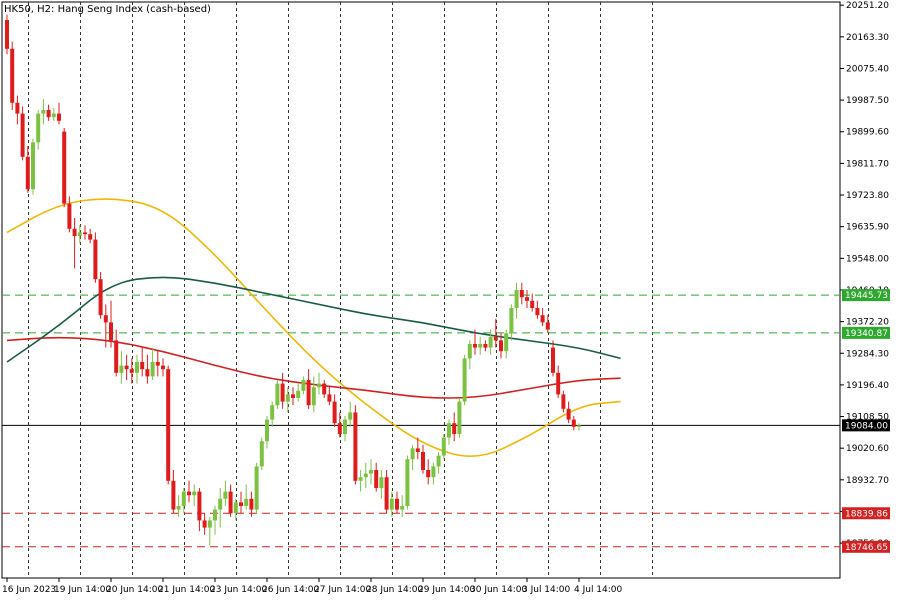 The image size is (900, 600). I want to click on y-tick-label-3: 19987.50, so click(867, 101).